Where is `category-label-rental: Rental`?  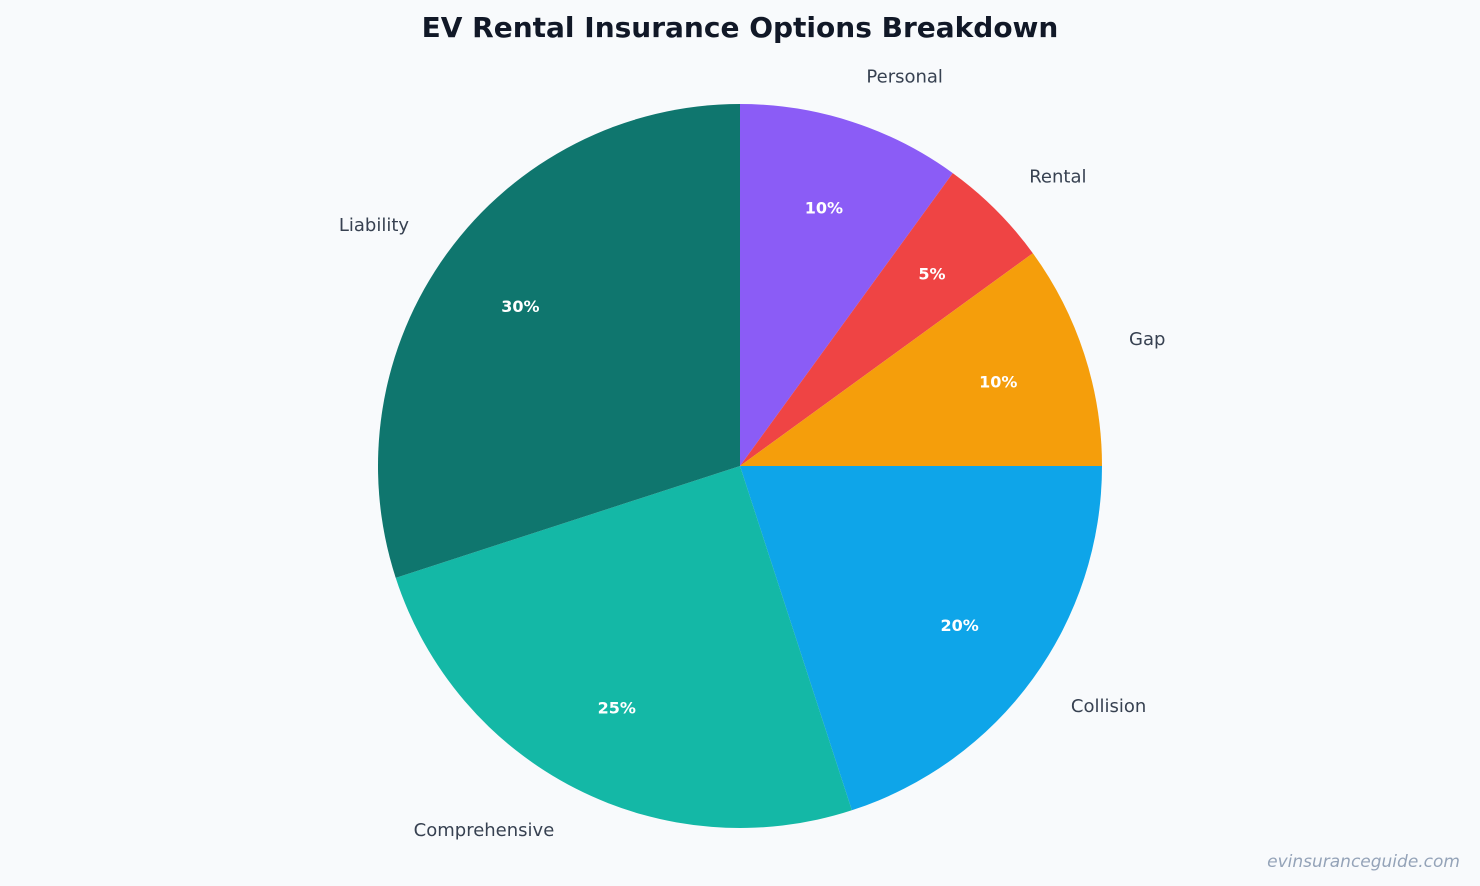 category-label-rental: Rental is located at coordinates (1057, 176).